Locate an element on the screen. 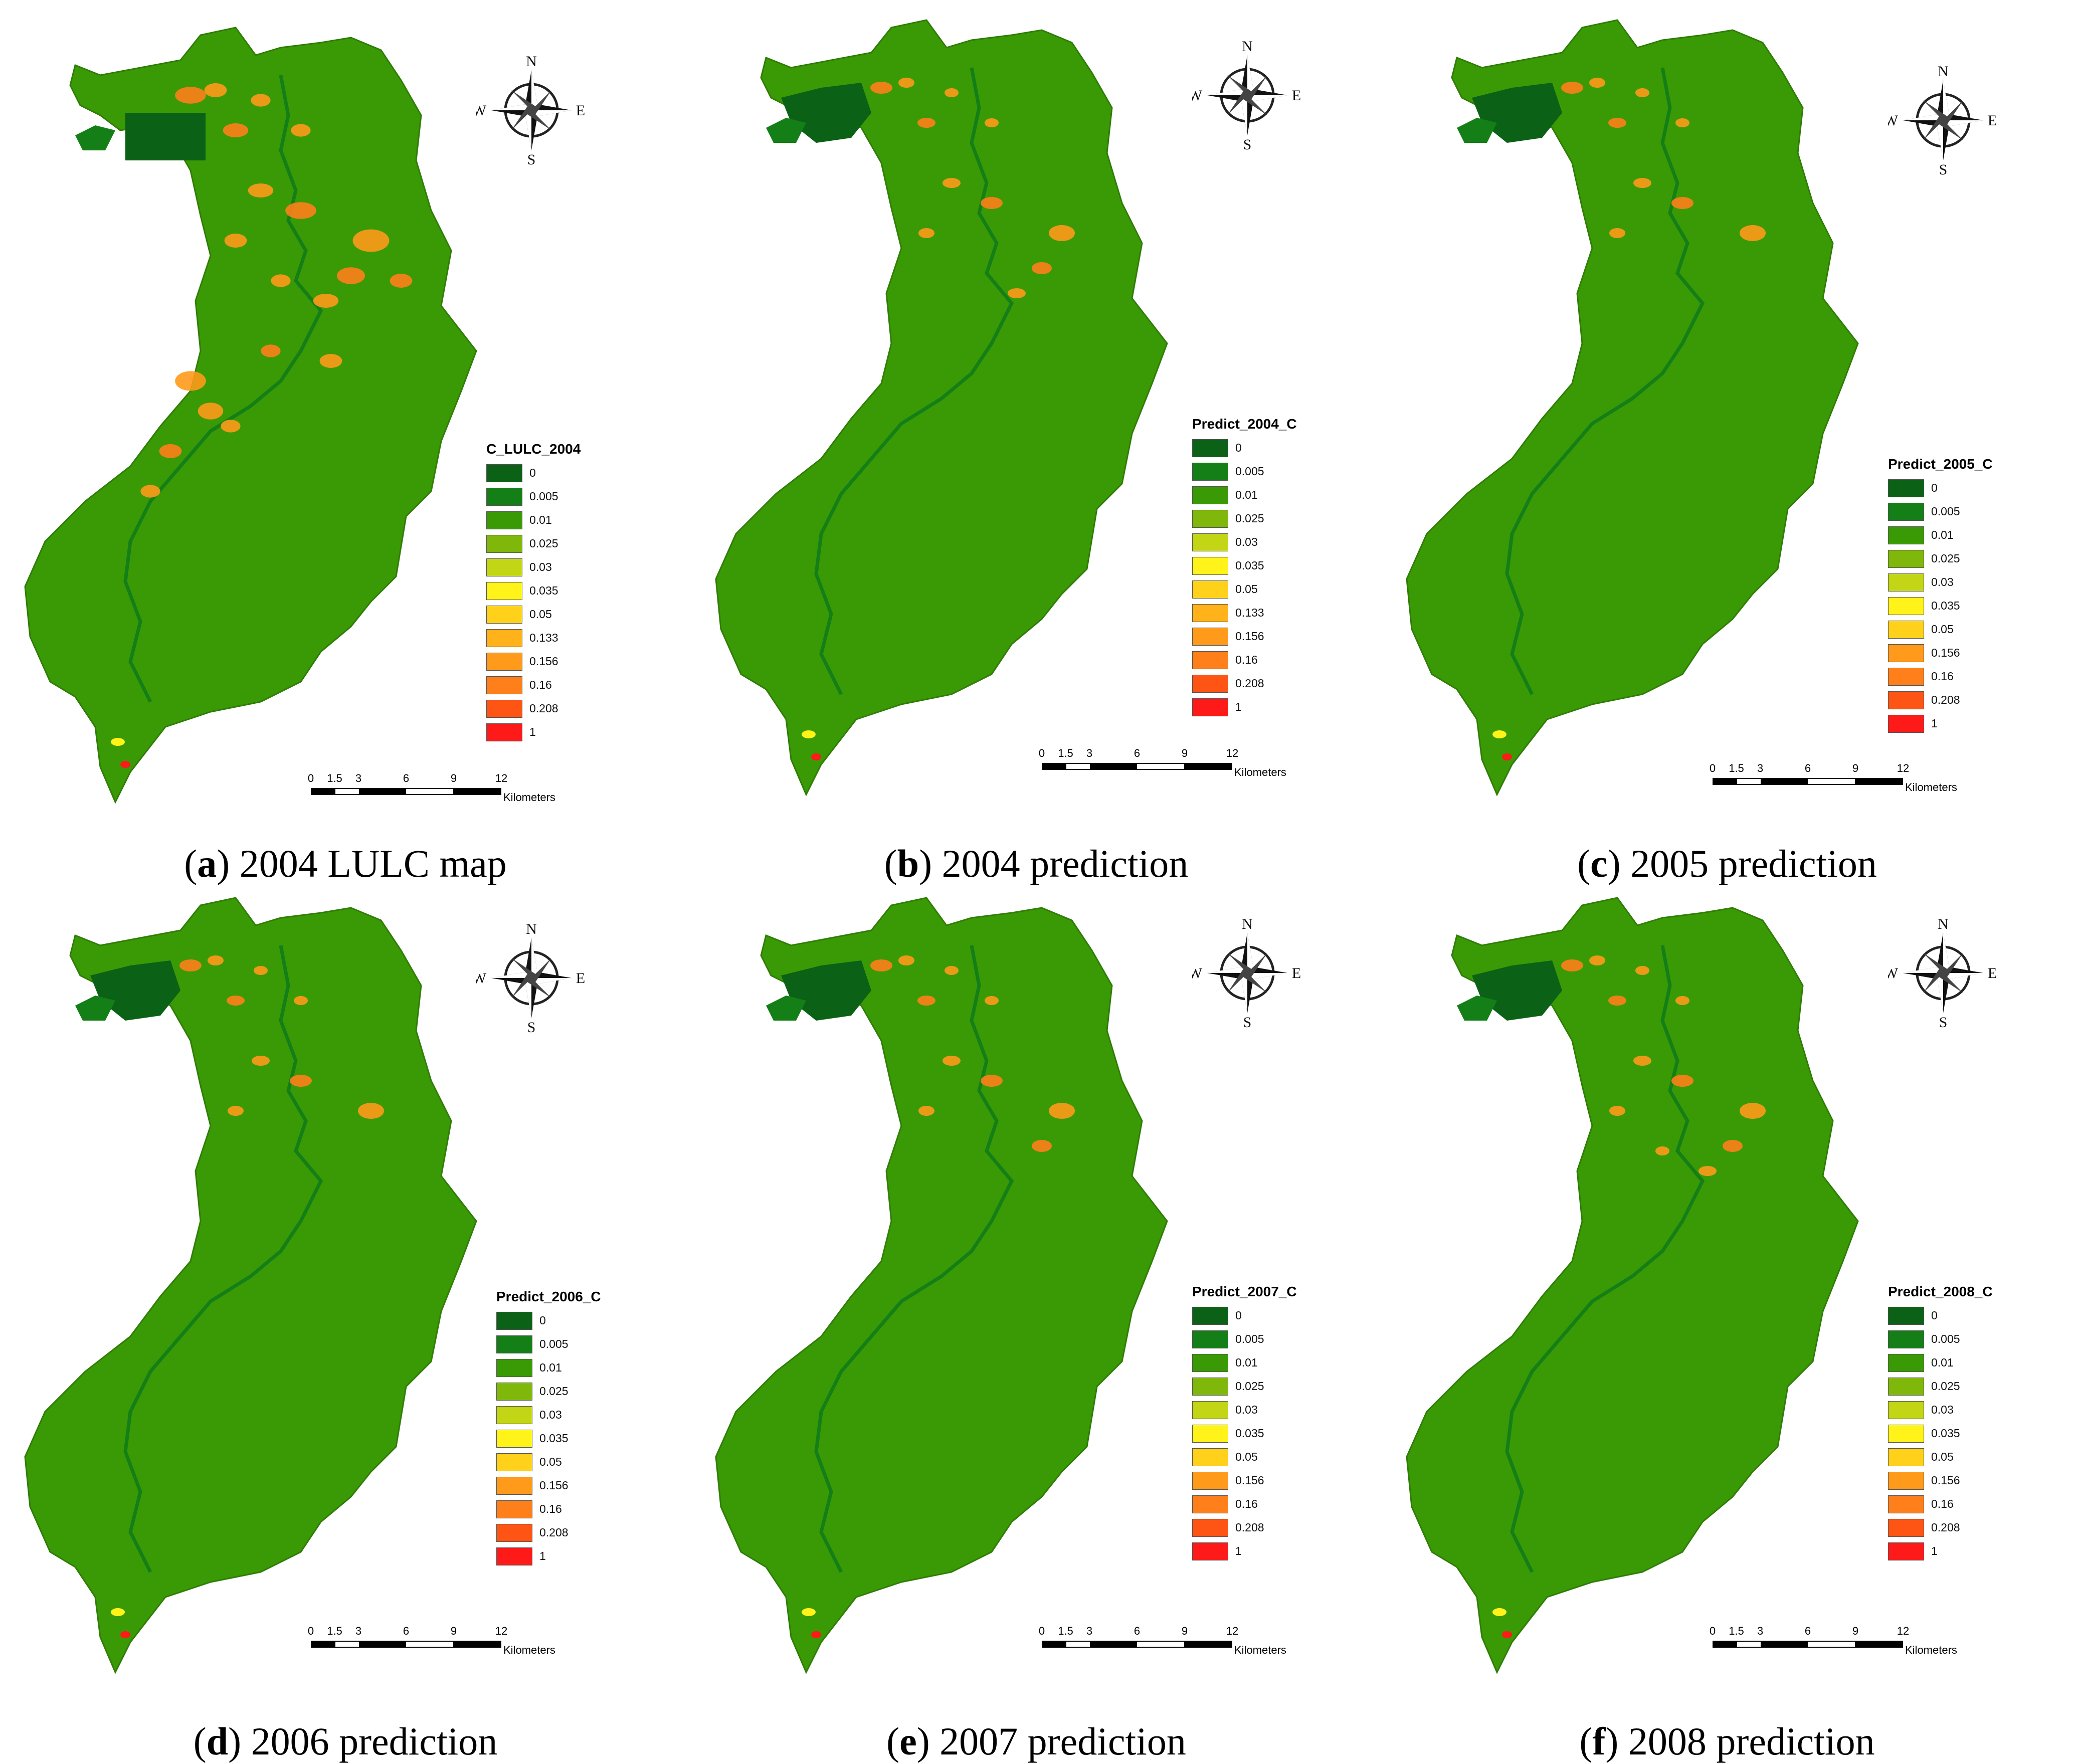 Image resolution: width=2073 pixels, height=1764 pixels. legend-title: Predict_2005_C is located at coordinates (1940, 464).